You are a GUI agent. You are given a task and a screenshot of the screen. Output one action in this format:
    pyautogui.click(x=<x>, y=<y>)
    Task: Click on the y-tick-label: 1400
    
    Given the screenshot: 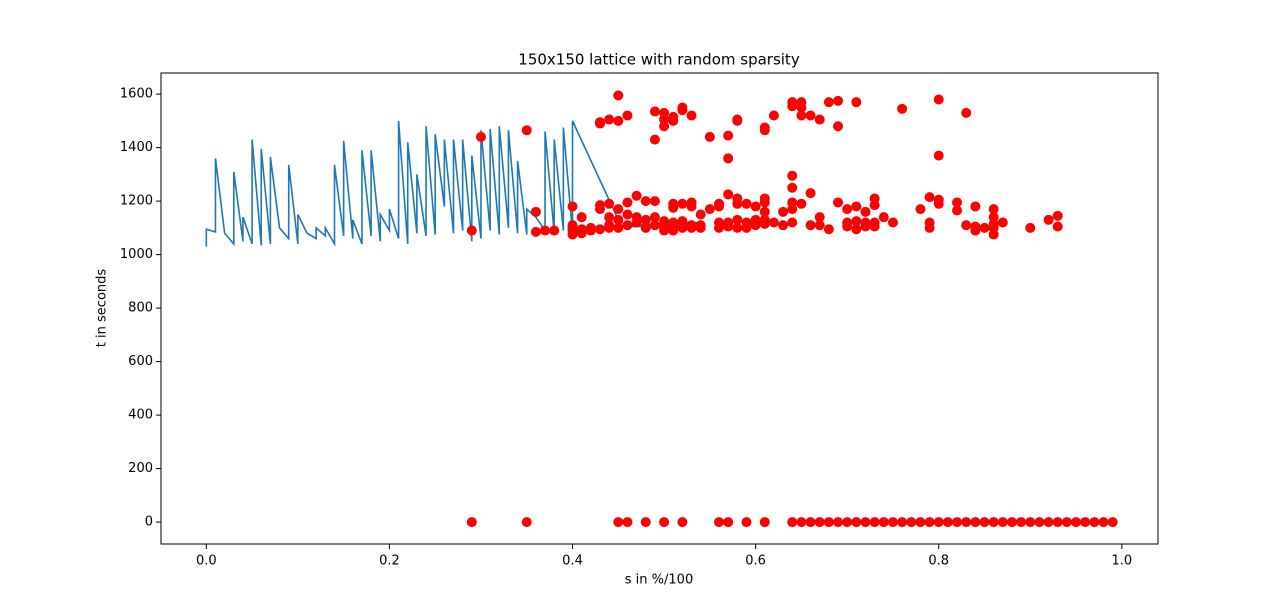 What is the action you would take?
    pyautogui.click(x=136, y=147)
    